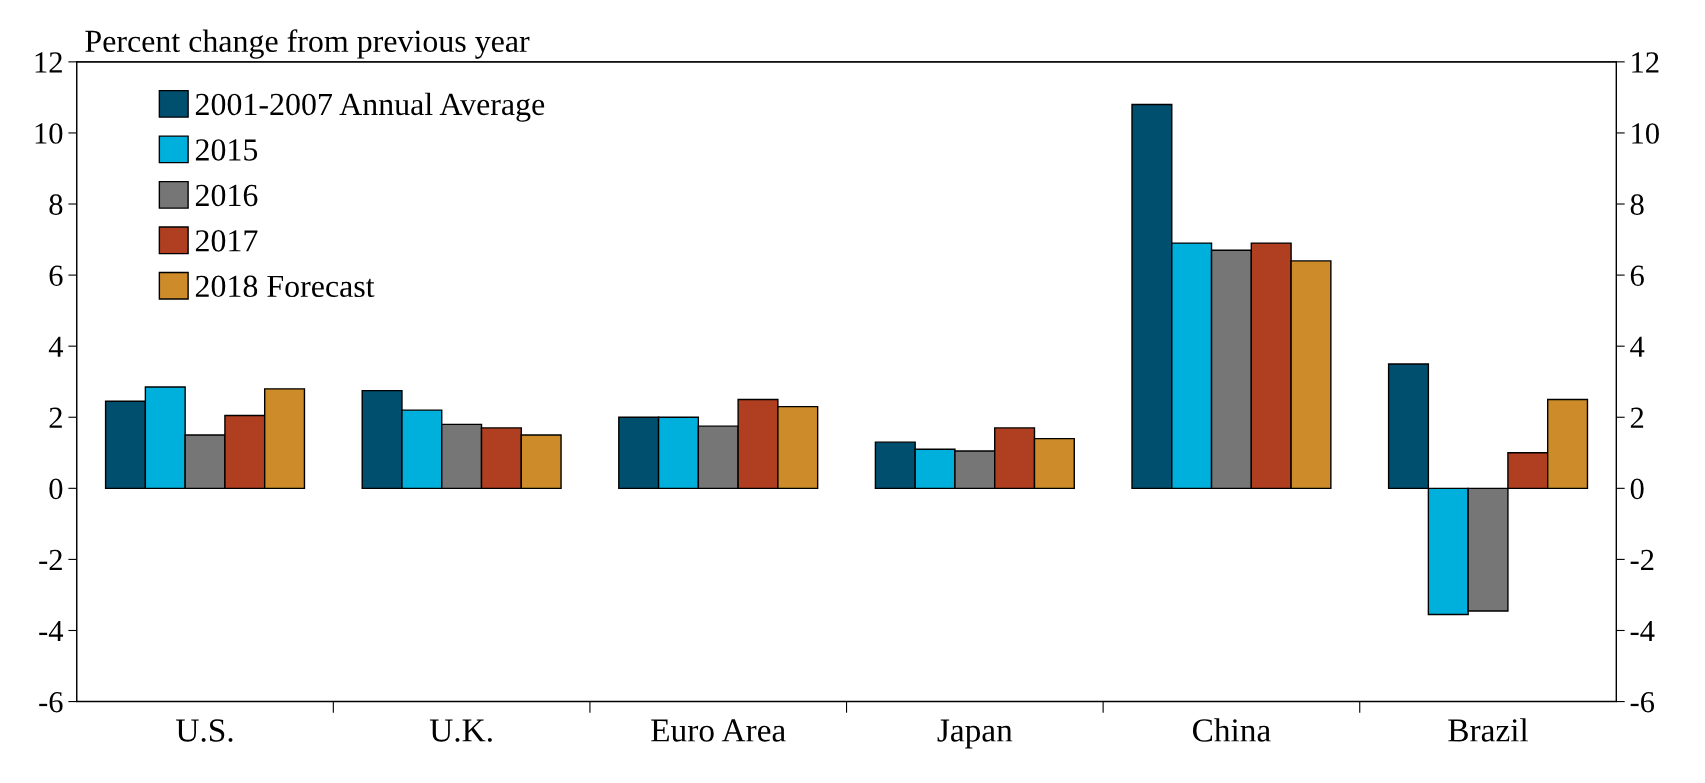 The width and height of the screenshot is (1705, 783). What do you see at coordinates (1642, 560) in the screenshot?
I see `y2-tick-label: -2` at bounding box center [1642, 560].